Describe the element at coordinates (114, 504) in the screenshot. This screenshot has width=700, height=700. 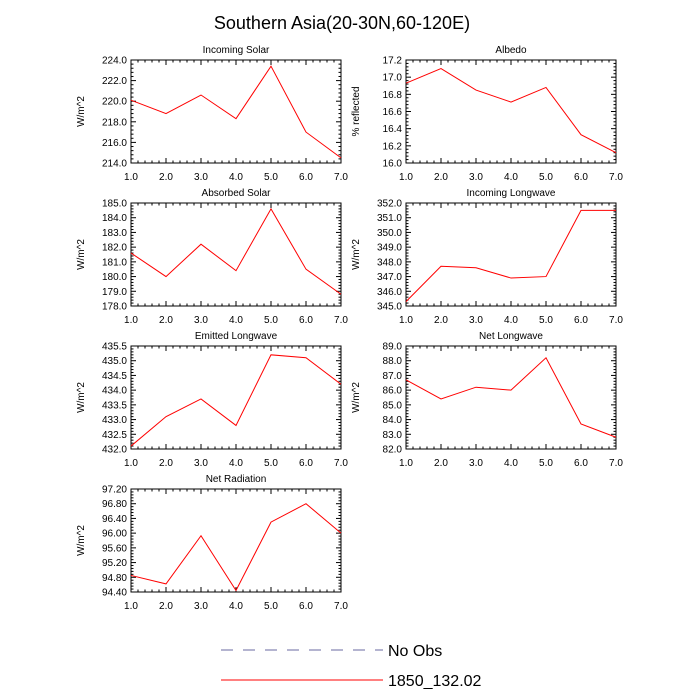
I see `y-tick-label: 96.80` at that location.